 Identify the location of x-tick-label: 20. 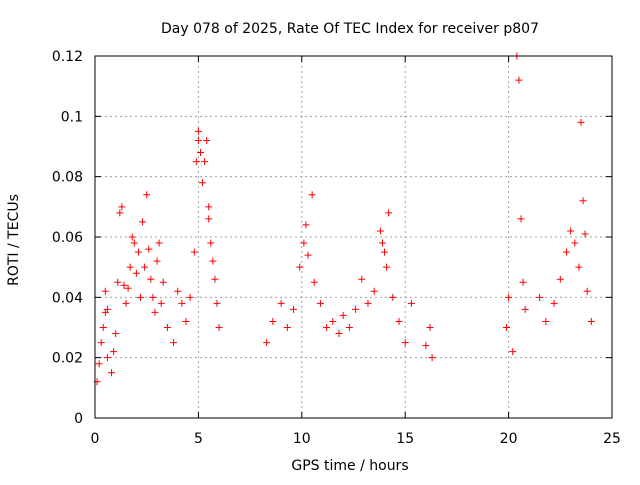
(509, 439).